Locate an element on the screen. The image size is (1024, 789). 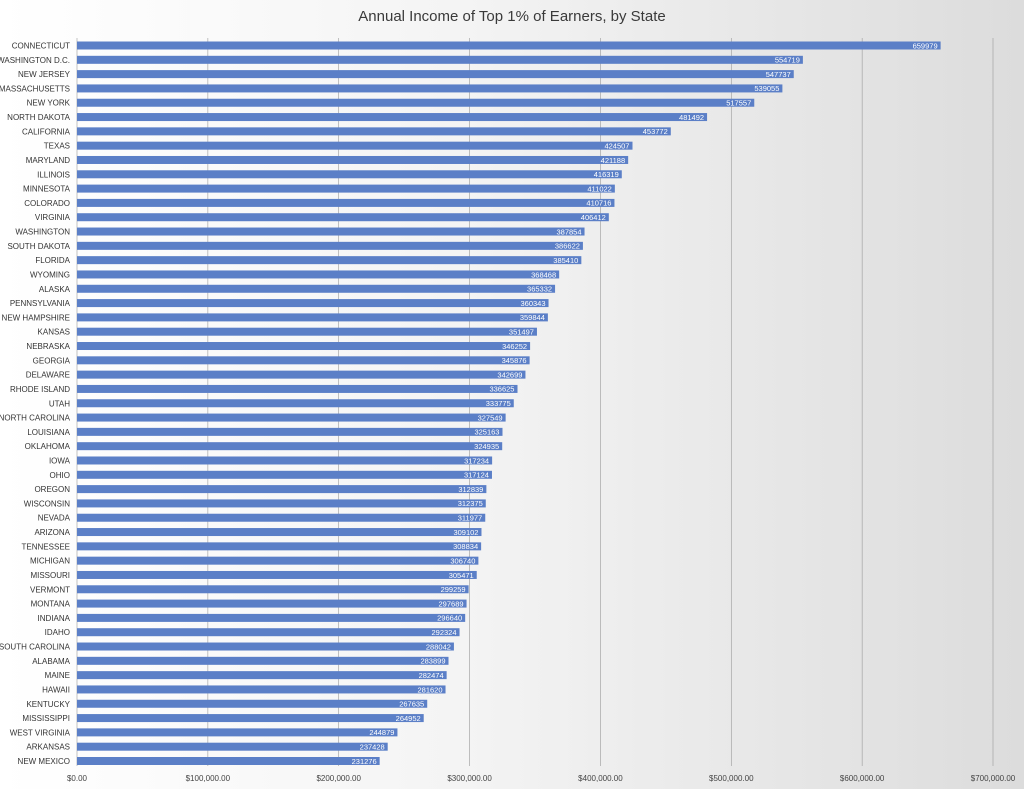
data-label: 547737 is located at coordinates (778, 74).